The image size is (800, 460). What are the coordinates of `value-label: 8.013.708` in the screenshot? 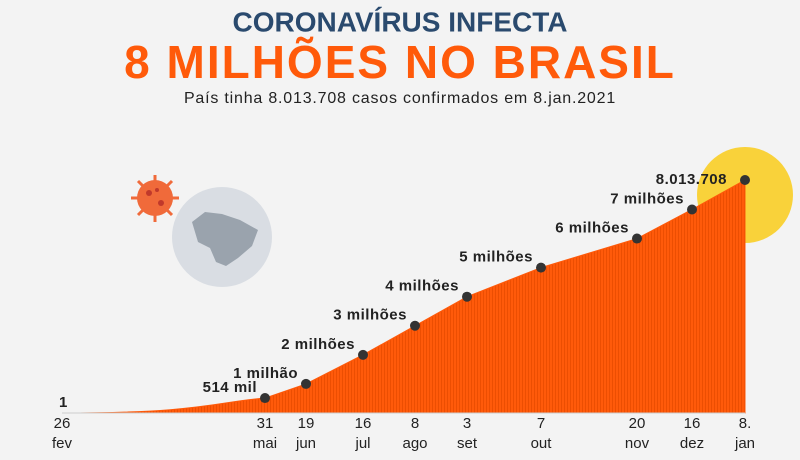 It's located at (691, 179).